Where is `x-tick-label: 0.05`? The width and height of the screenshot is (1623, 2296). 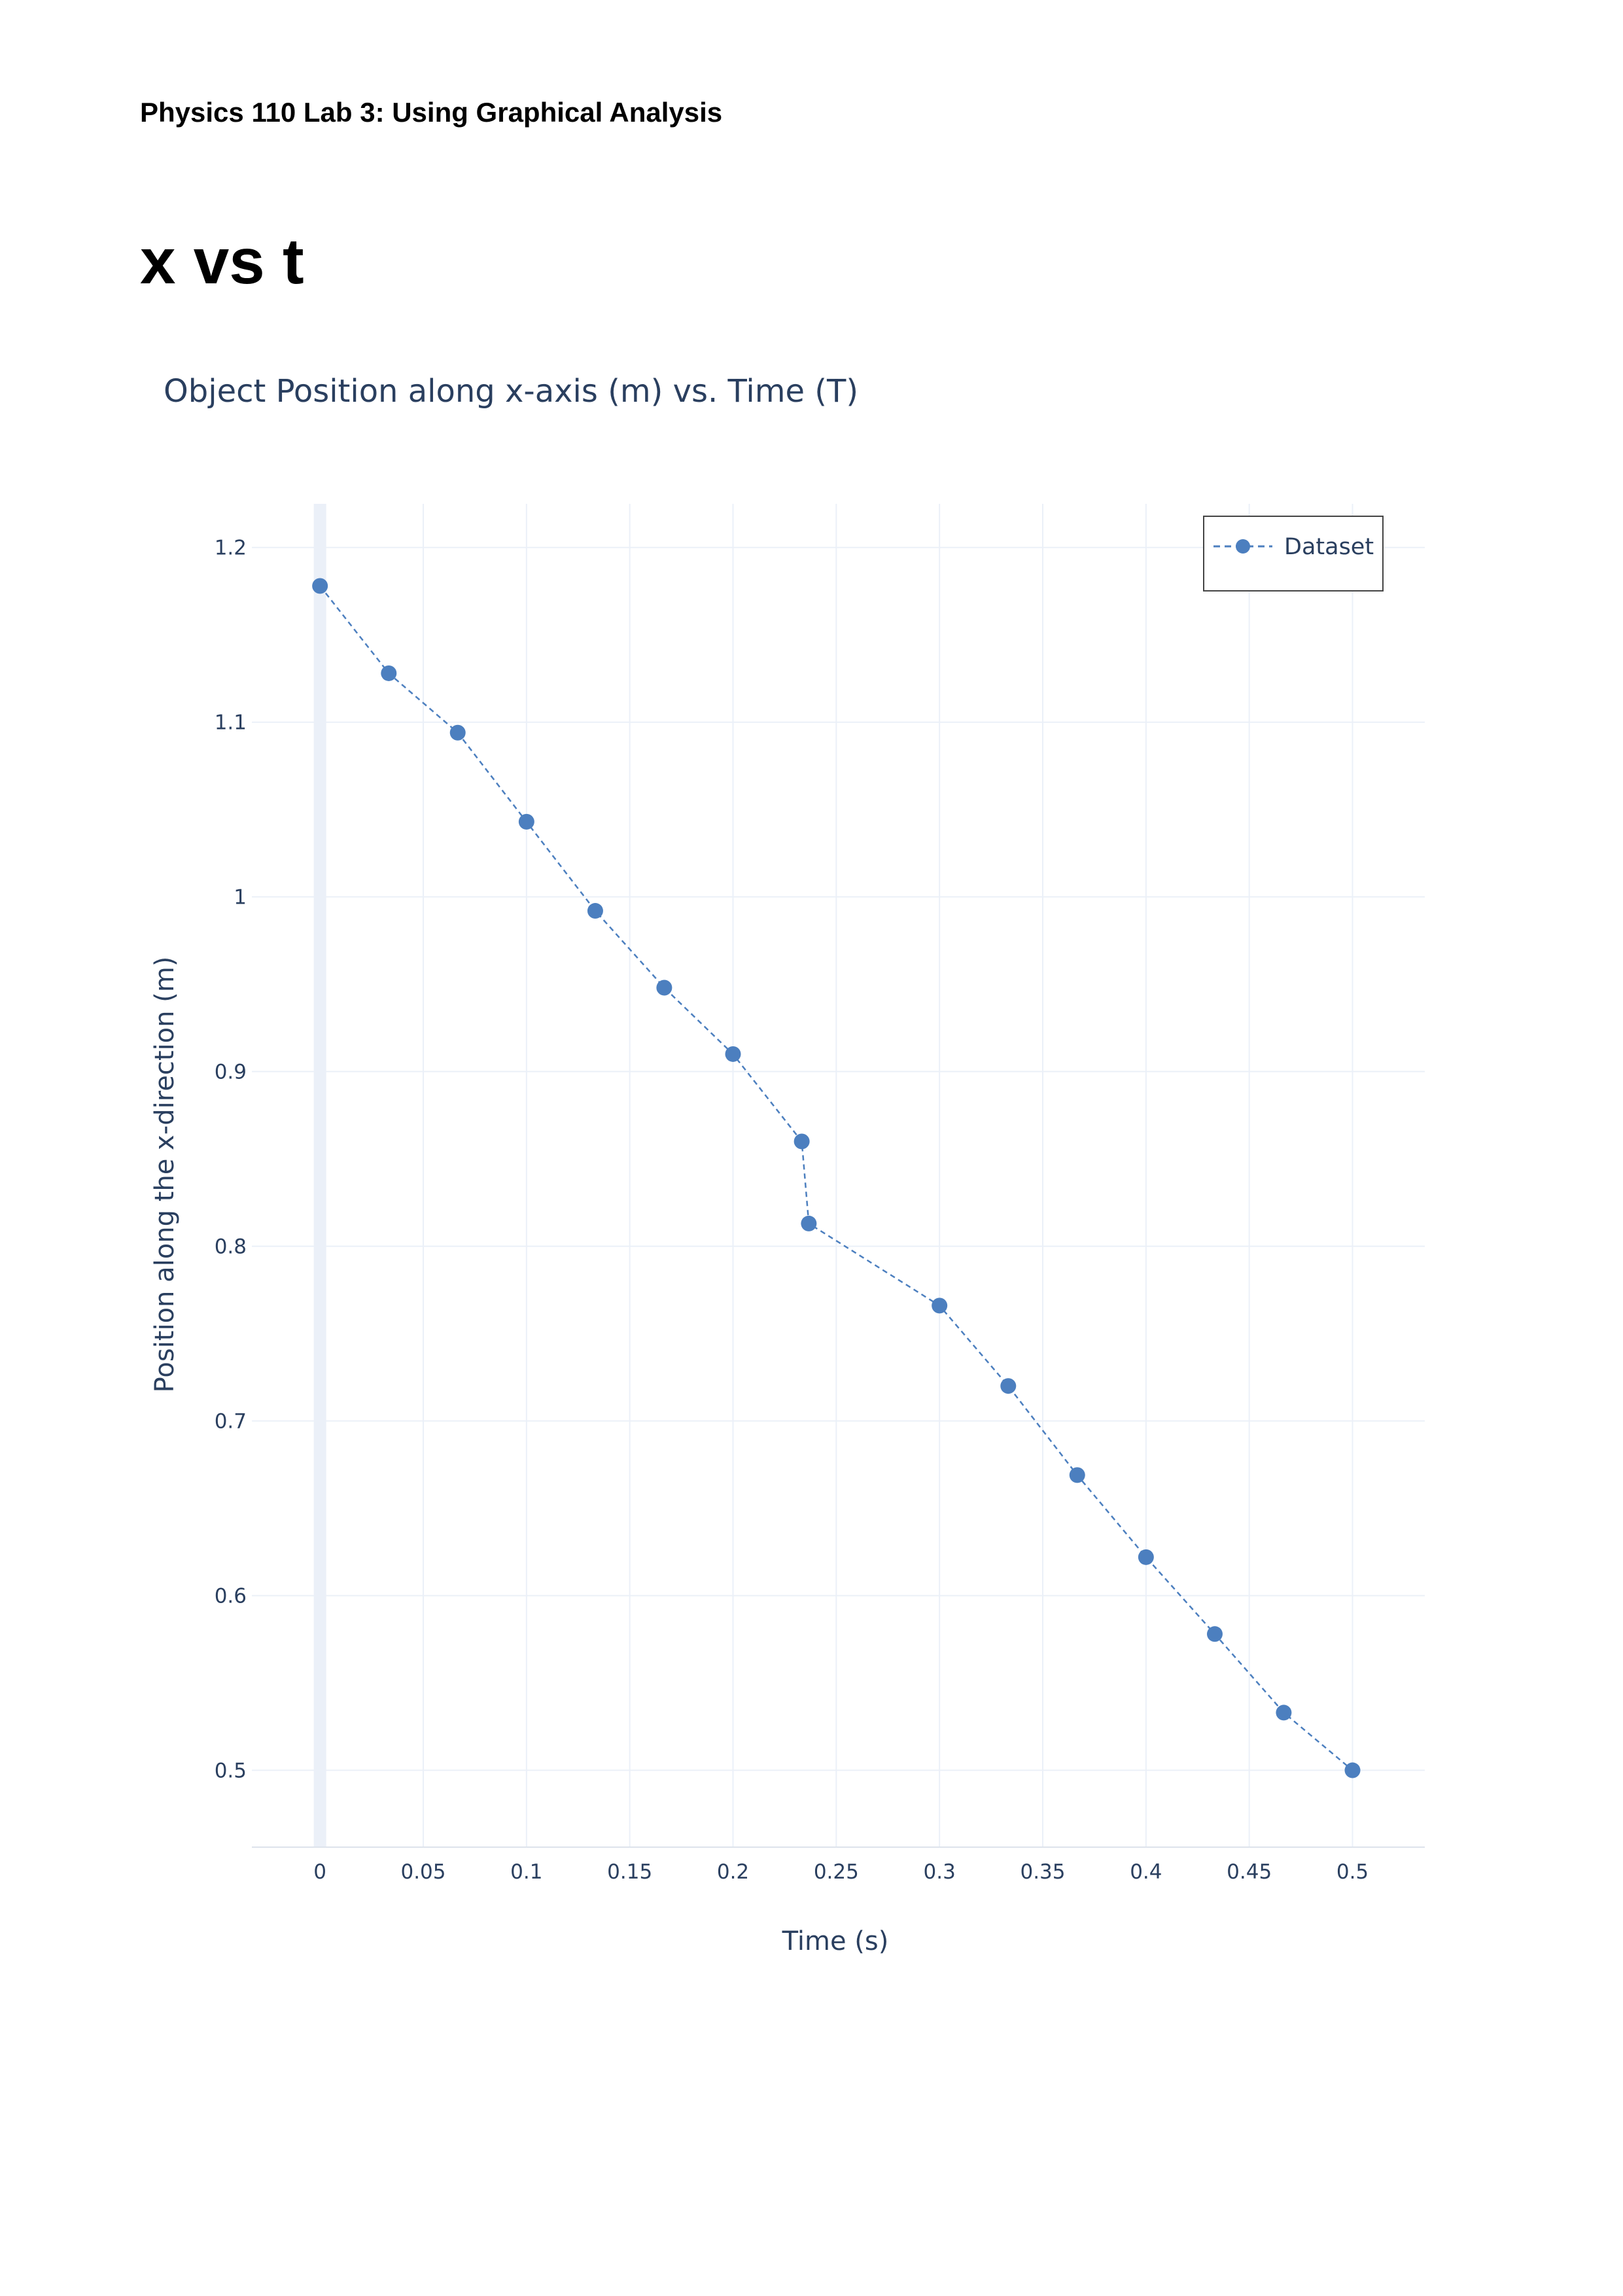
x-tick-label: 0.05 is located at coordinates (423, 1872).